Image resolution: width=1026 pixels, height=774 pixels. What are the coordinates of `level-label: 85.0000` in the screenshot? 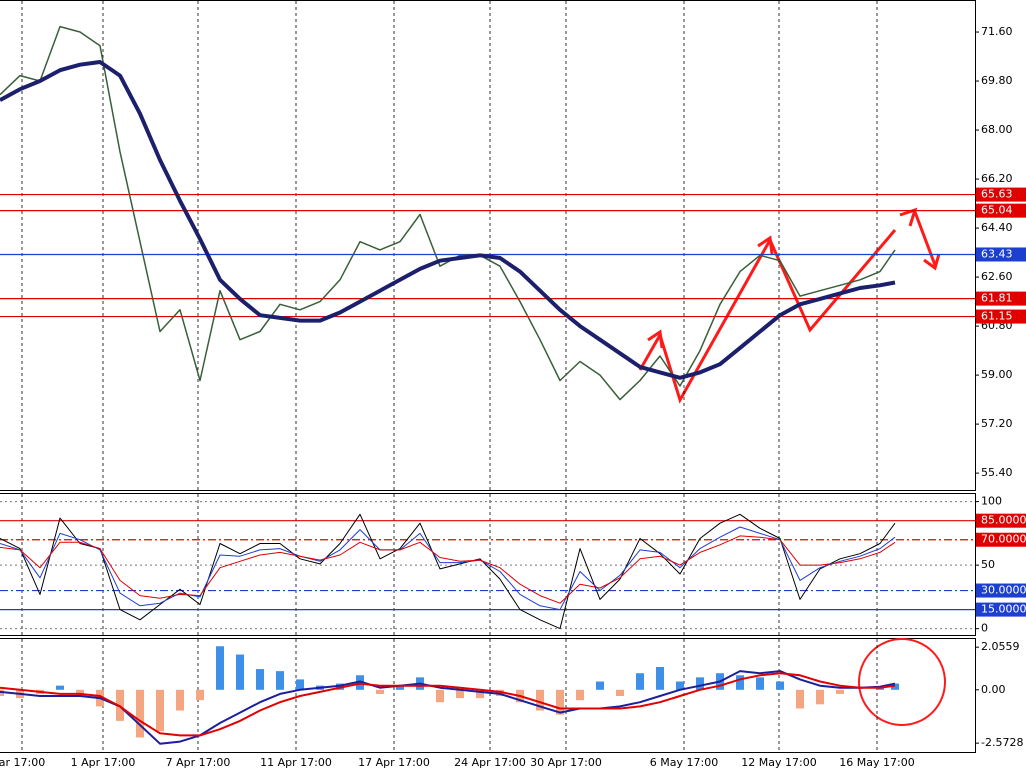 It's located at (1003, 520).